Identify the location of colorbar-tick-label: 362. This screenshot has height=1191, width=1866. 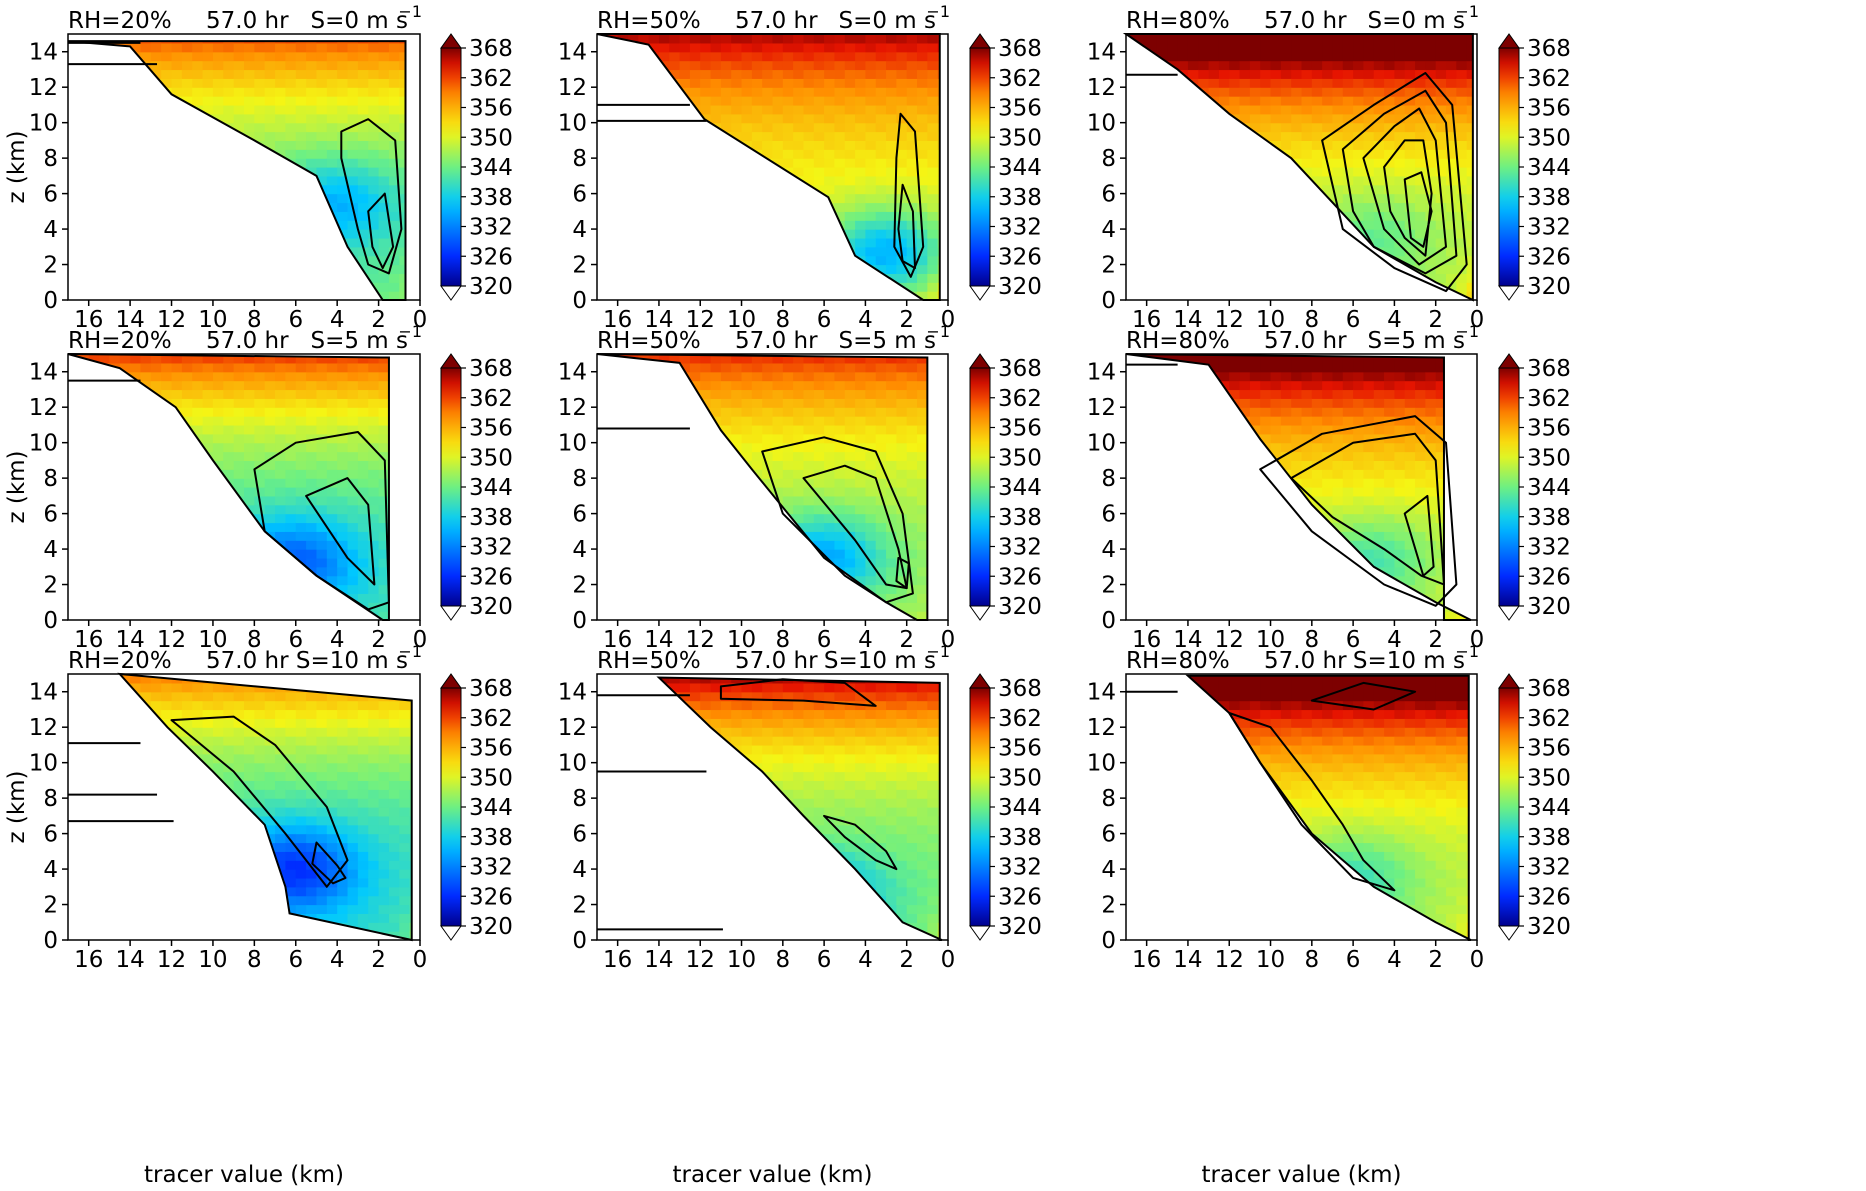
(491, 399).